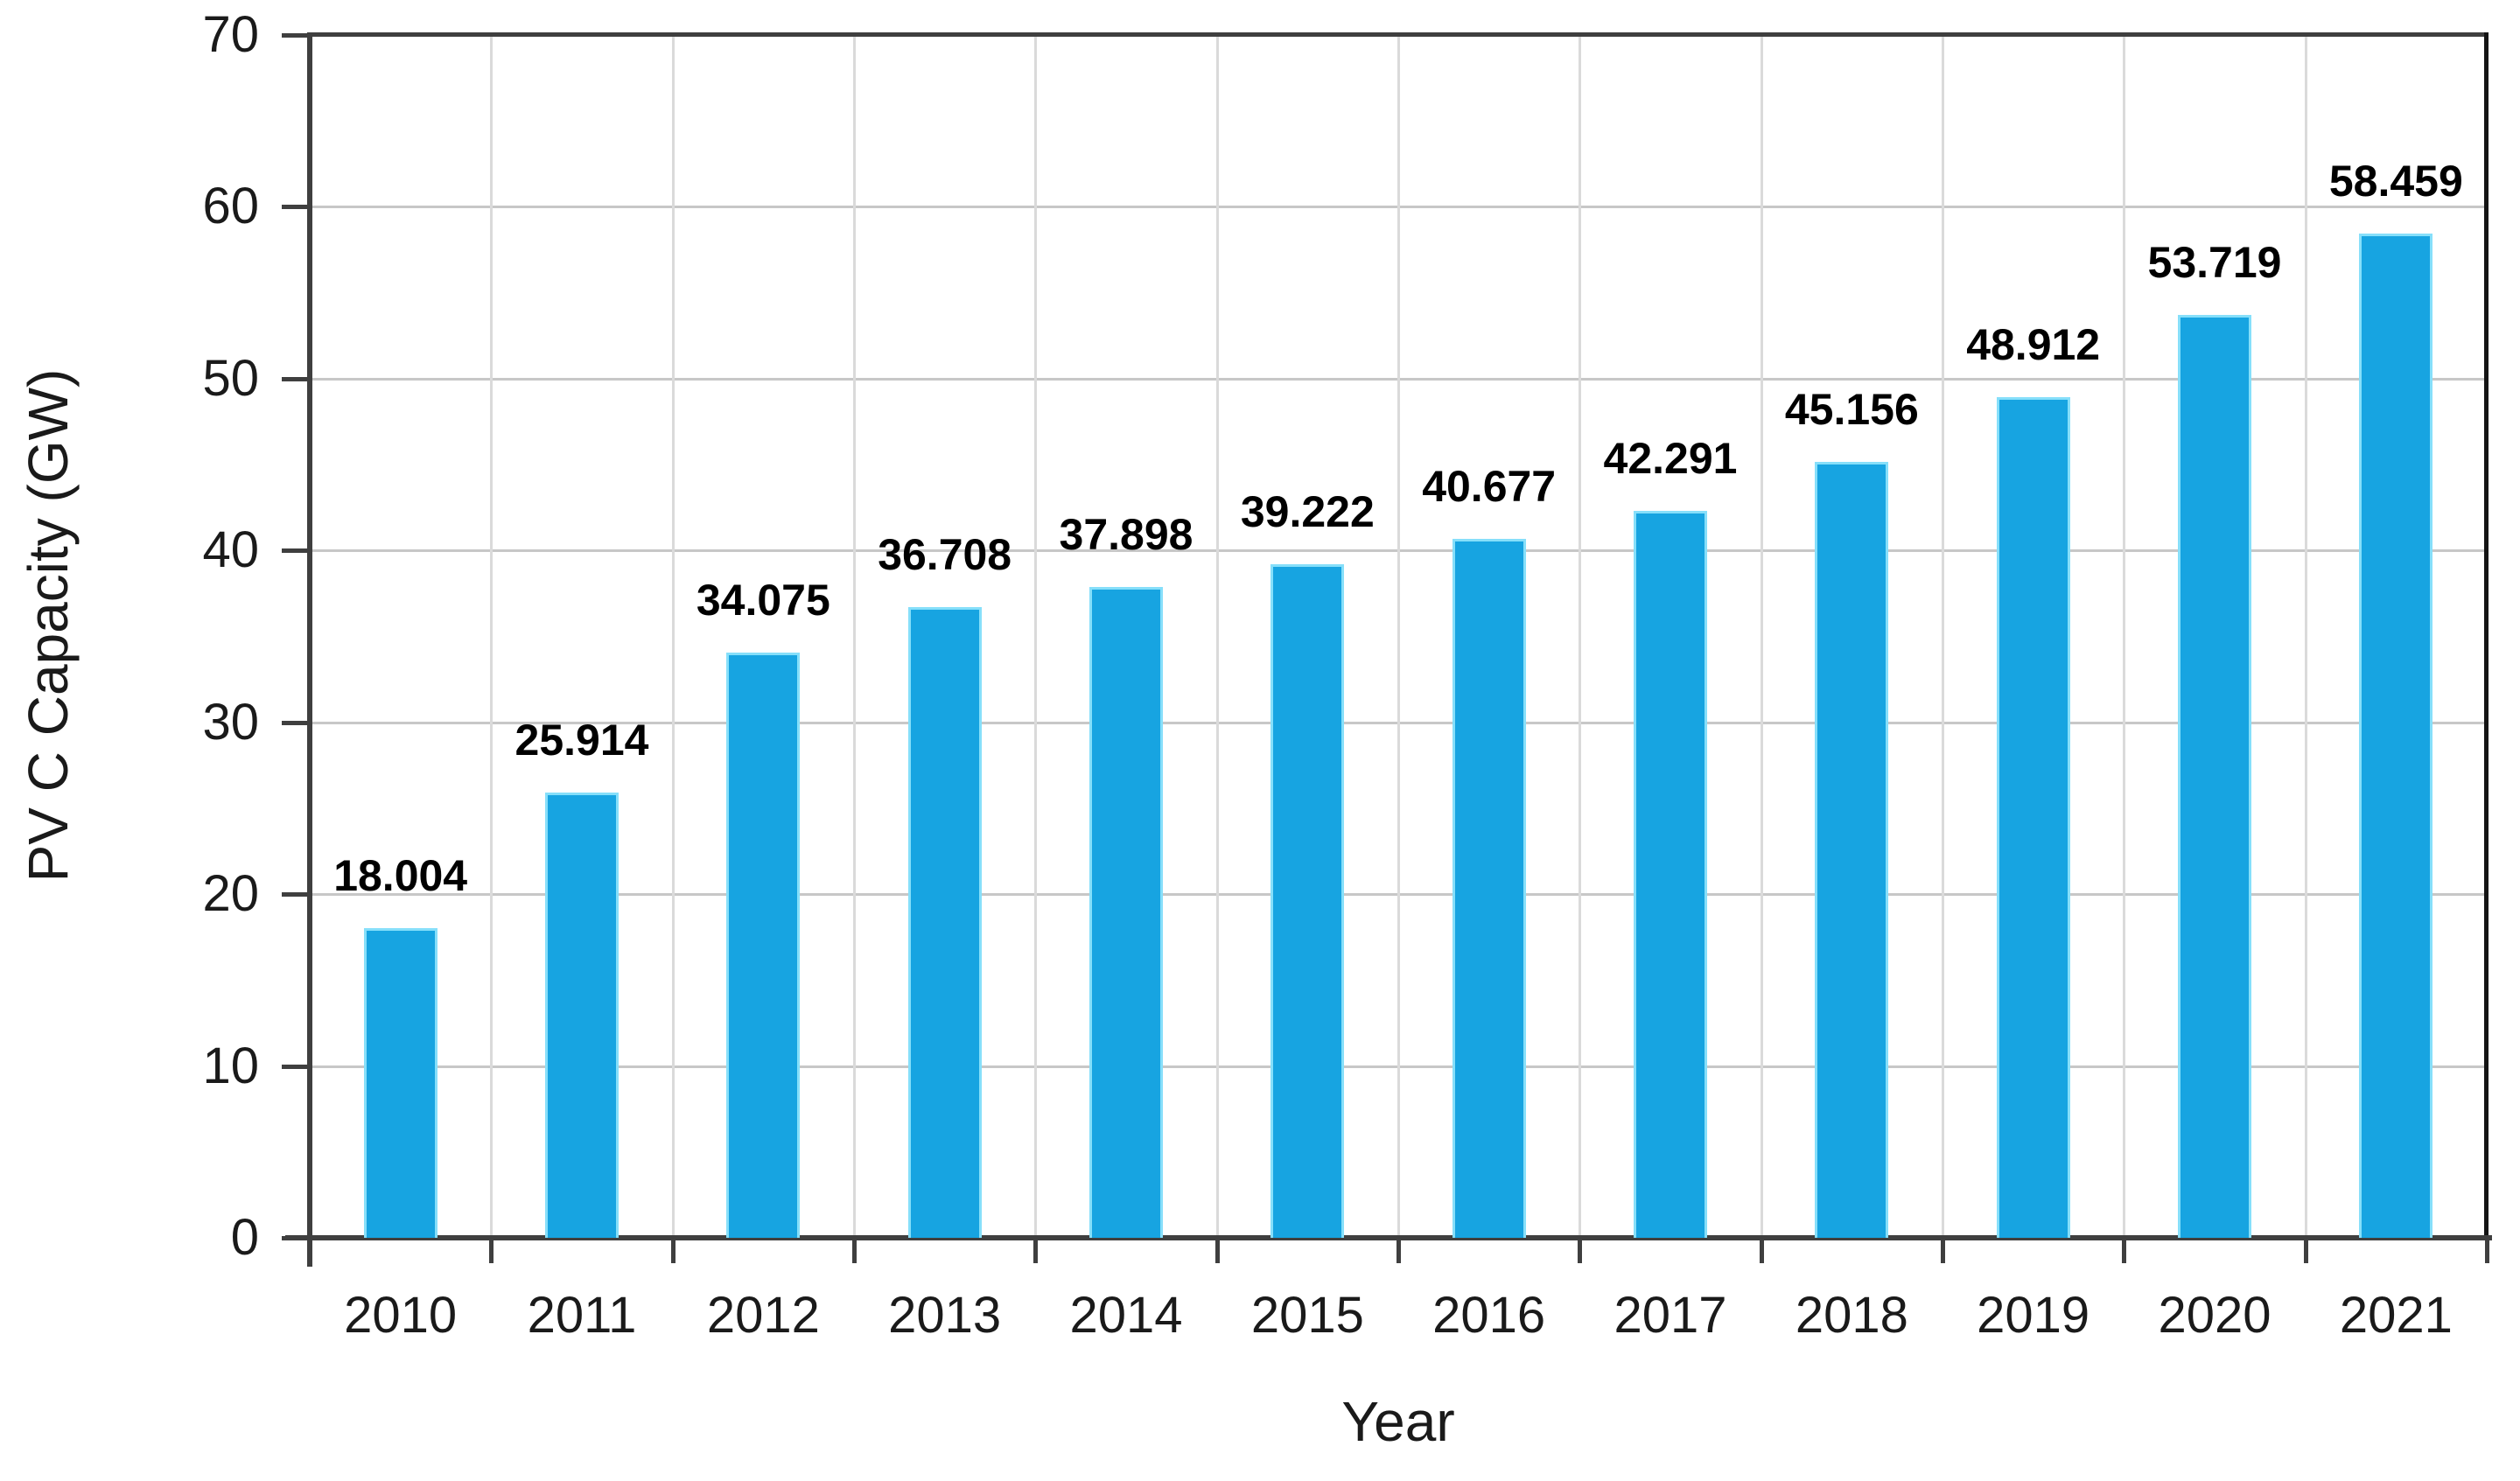 Image resolution: width=2520 pixels, height=1481 pixels. I want to click on x-tick-label-2012: 2012, so click(763, 1315).